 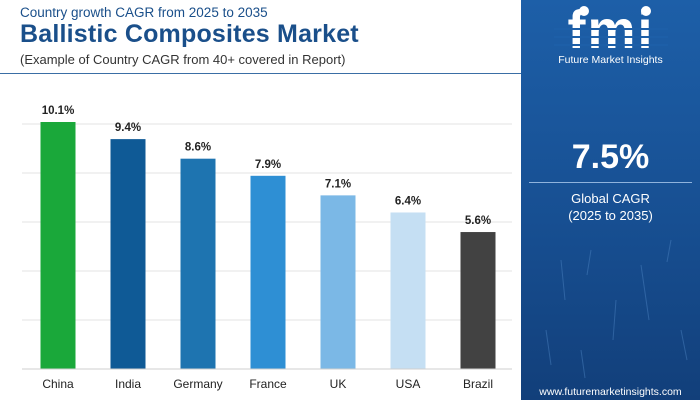 I want to click on x-tick-label-france: France, so click(x=268, y=384).